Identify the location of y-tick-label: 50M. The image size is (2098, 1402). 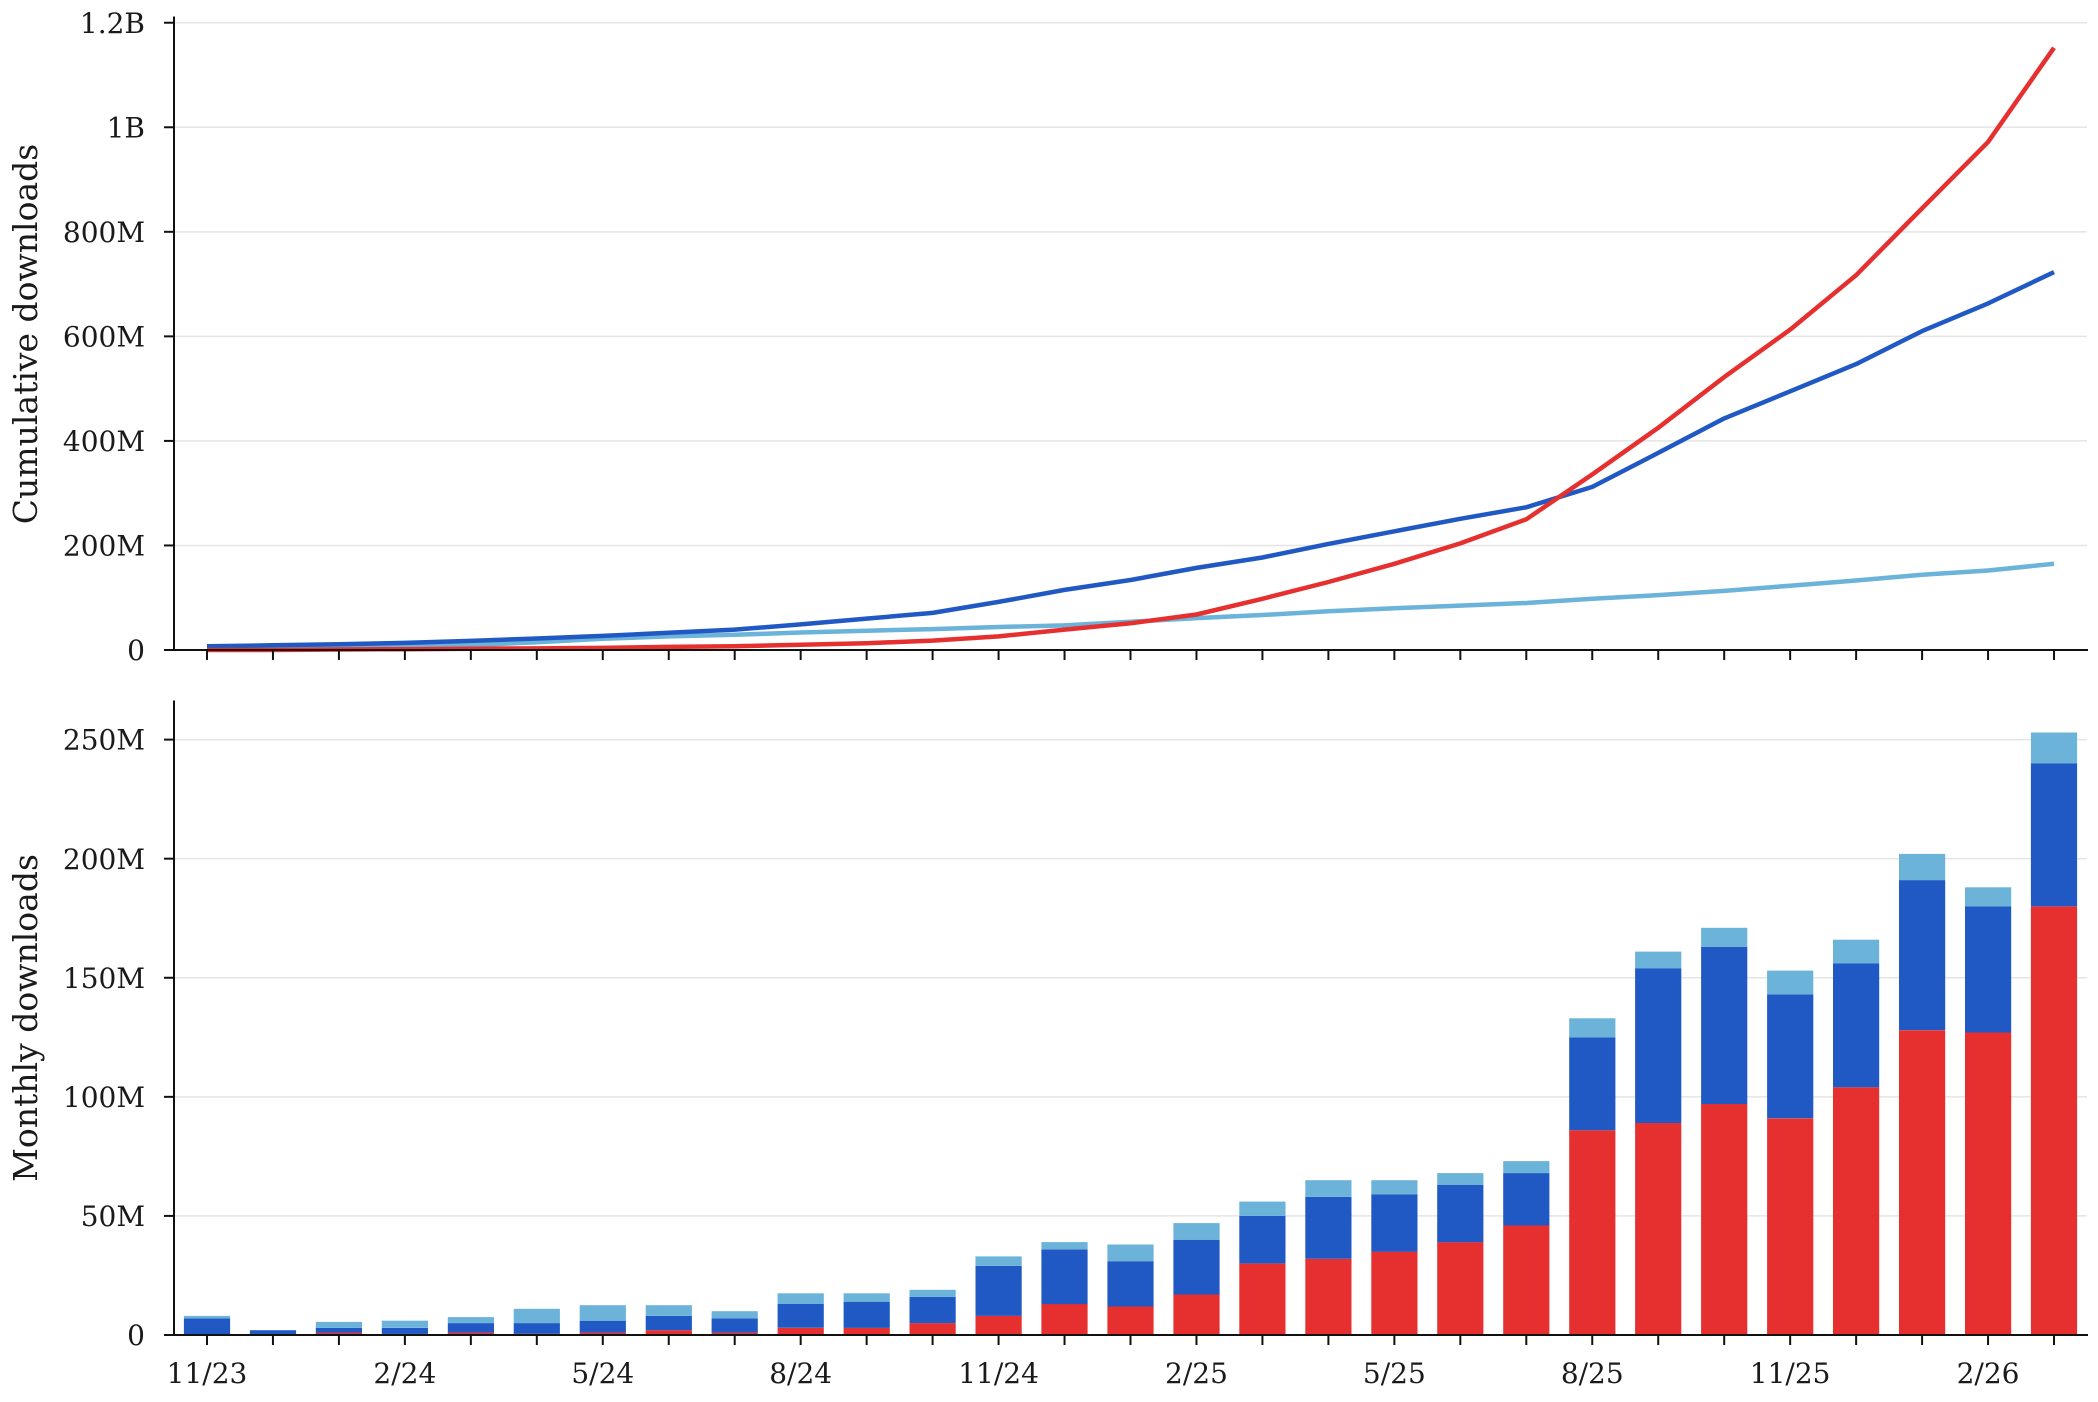
(113, 1216).